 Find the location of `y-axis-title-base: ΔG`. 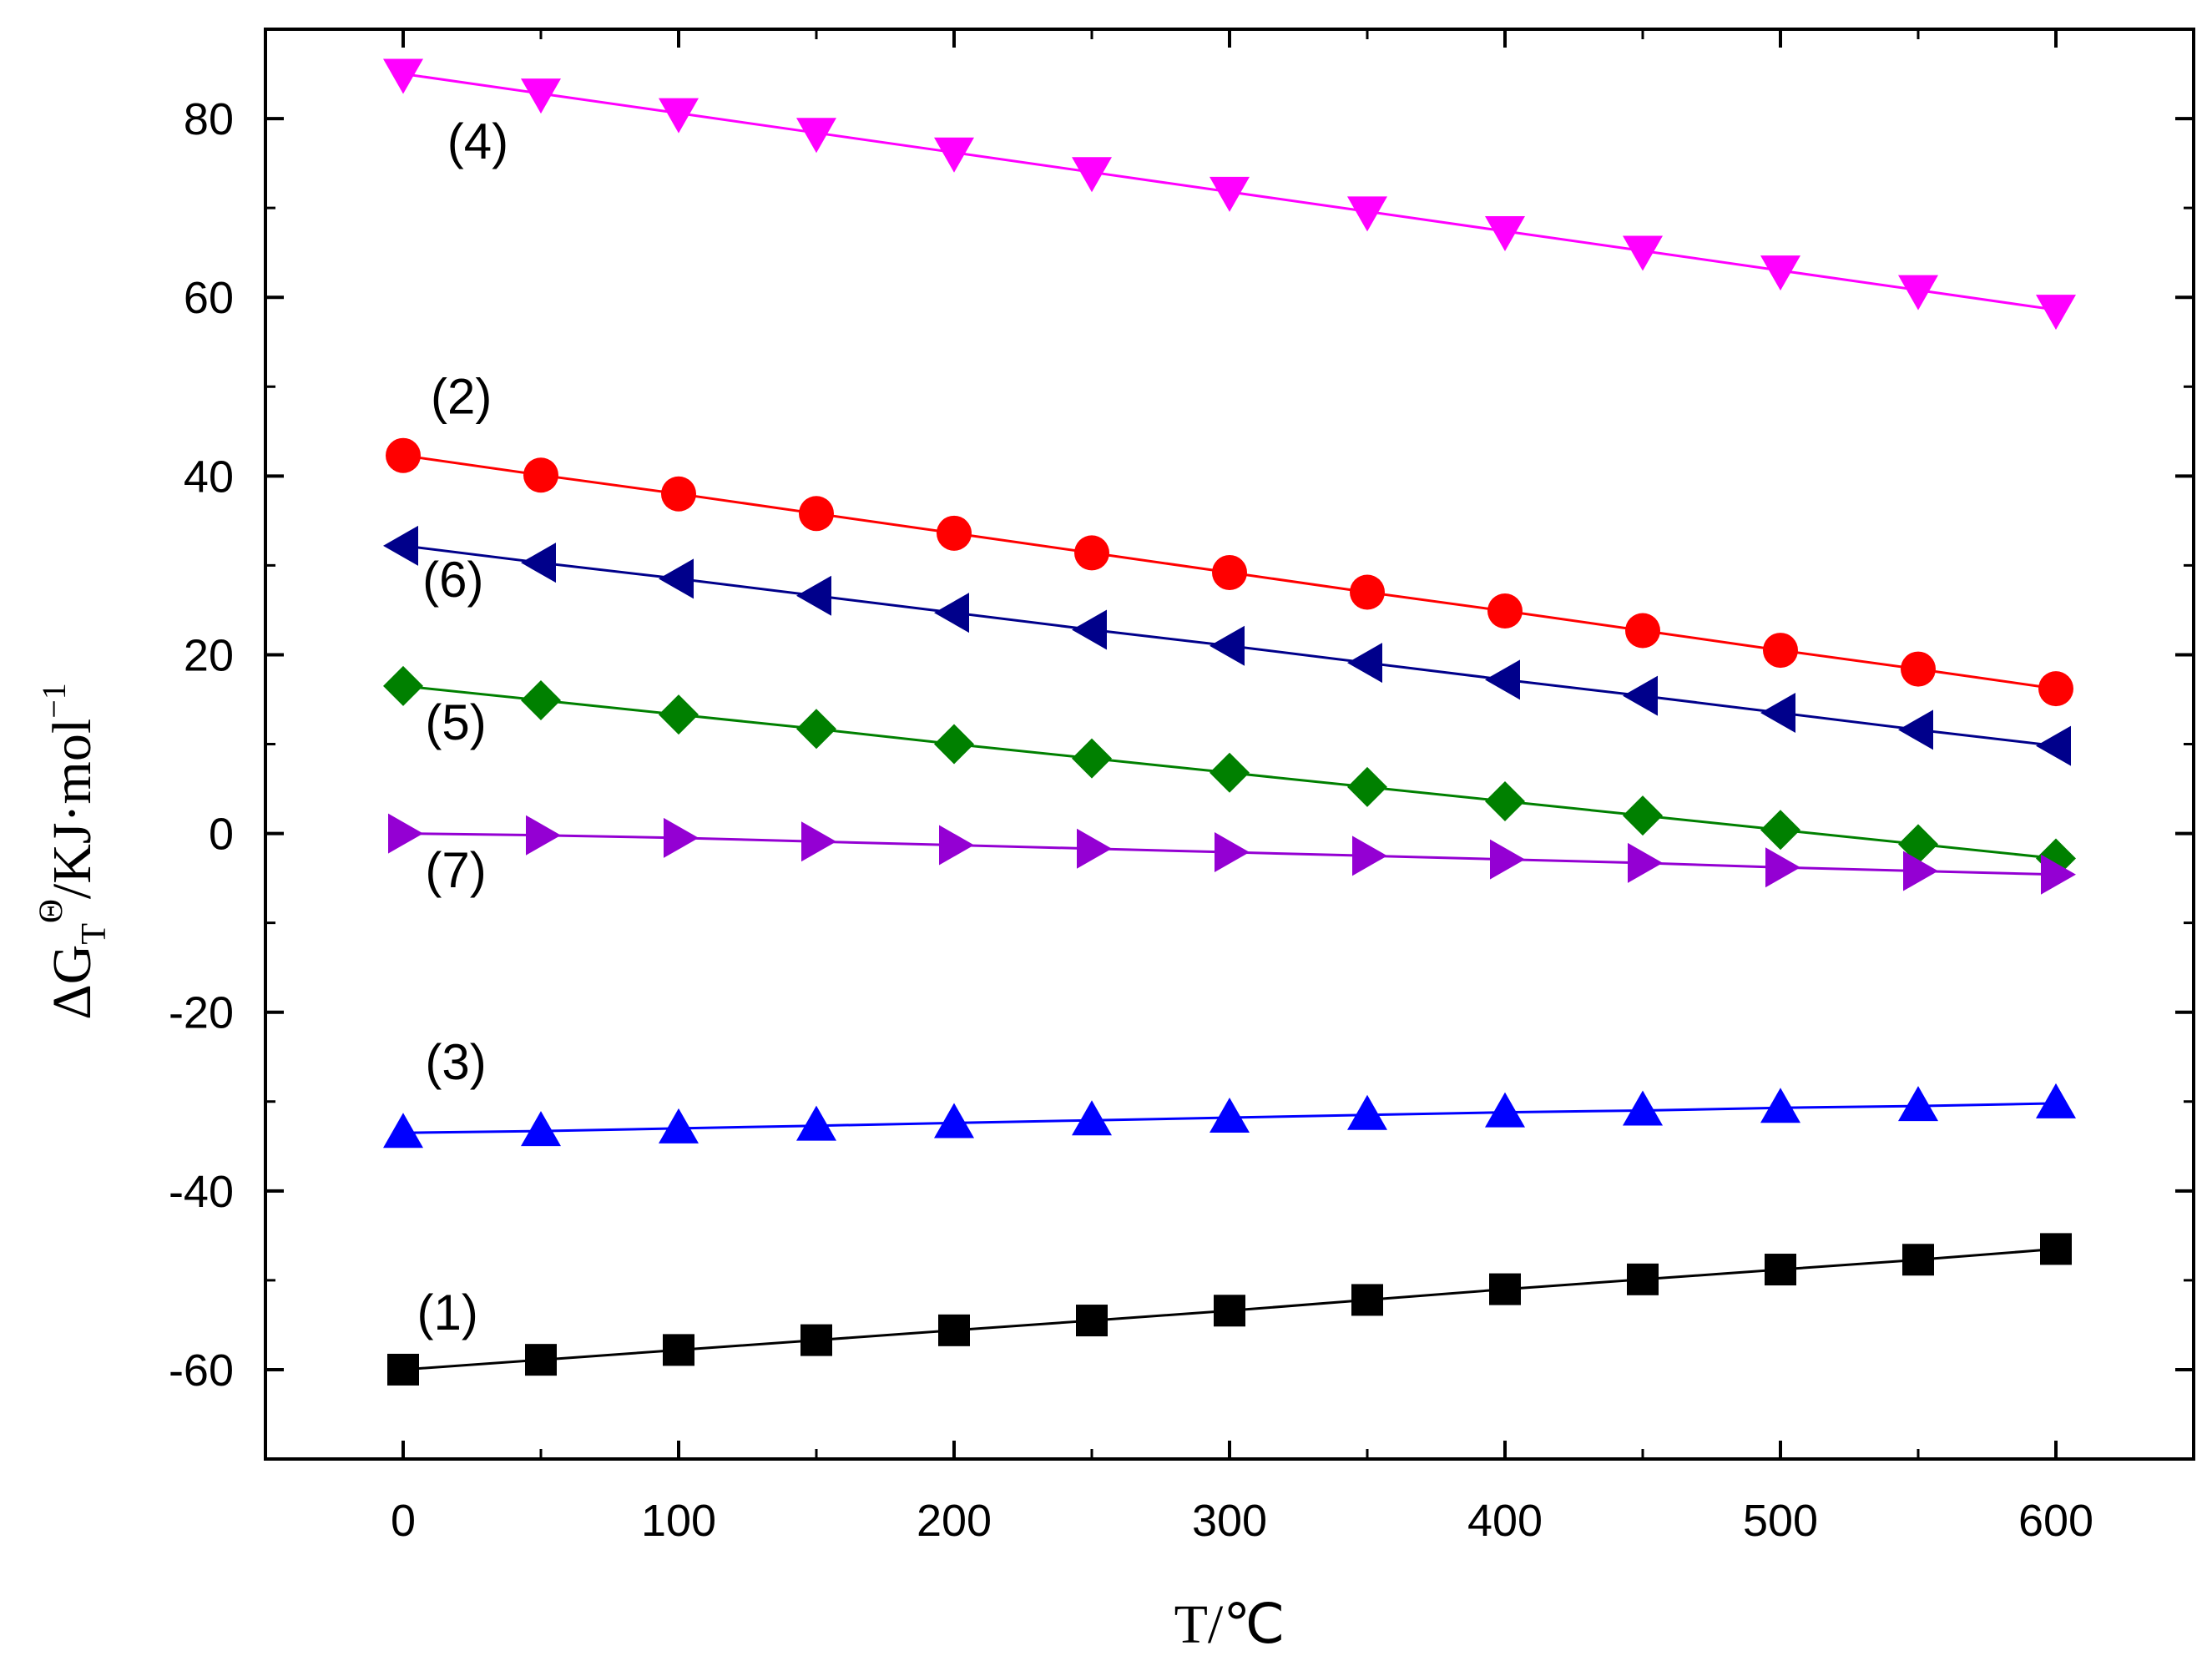

y-axis-title-base: ΔG is located at coordinates (72, 982).